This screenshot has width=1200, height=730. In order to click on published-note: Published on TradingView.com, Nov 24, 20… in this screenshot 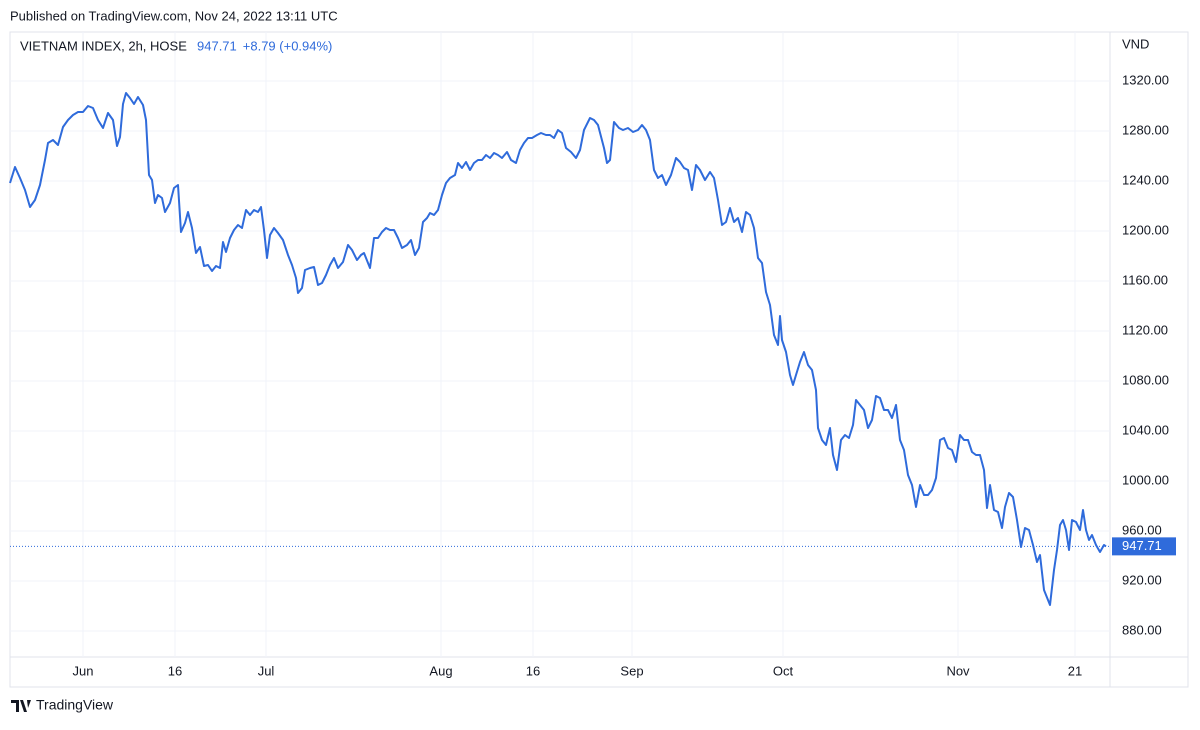, I will do `click(174, 15)`.